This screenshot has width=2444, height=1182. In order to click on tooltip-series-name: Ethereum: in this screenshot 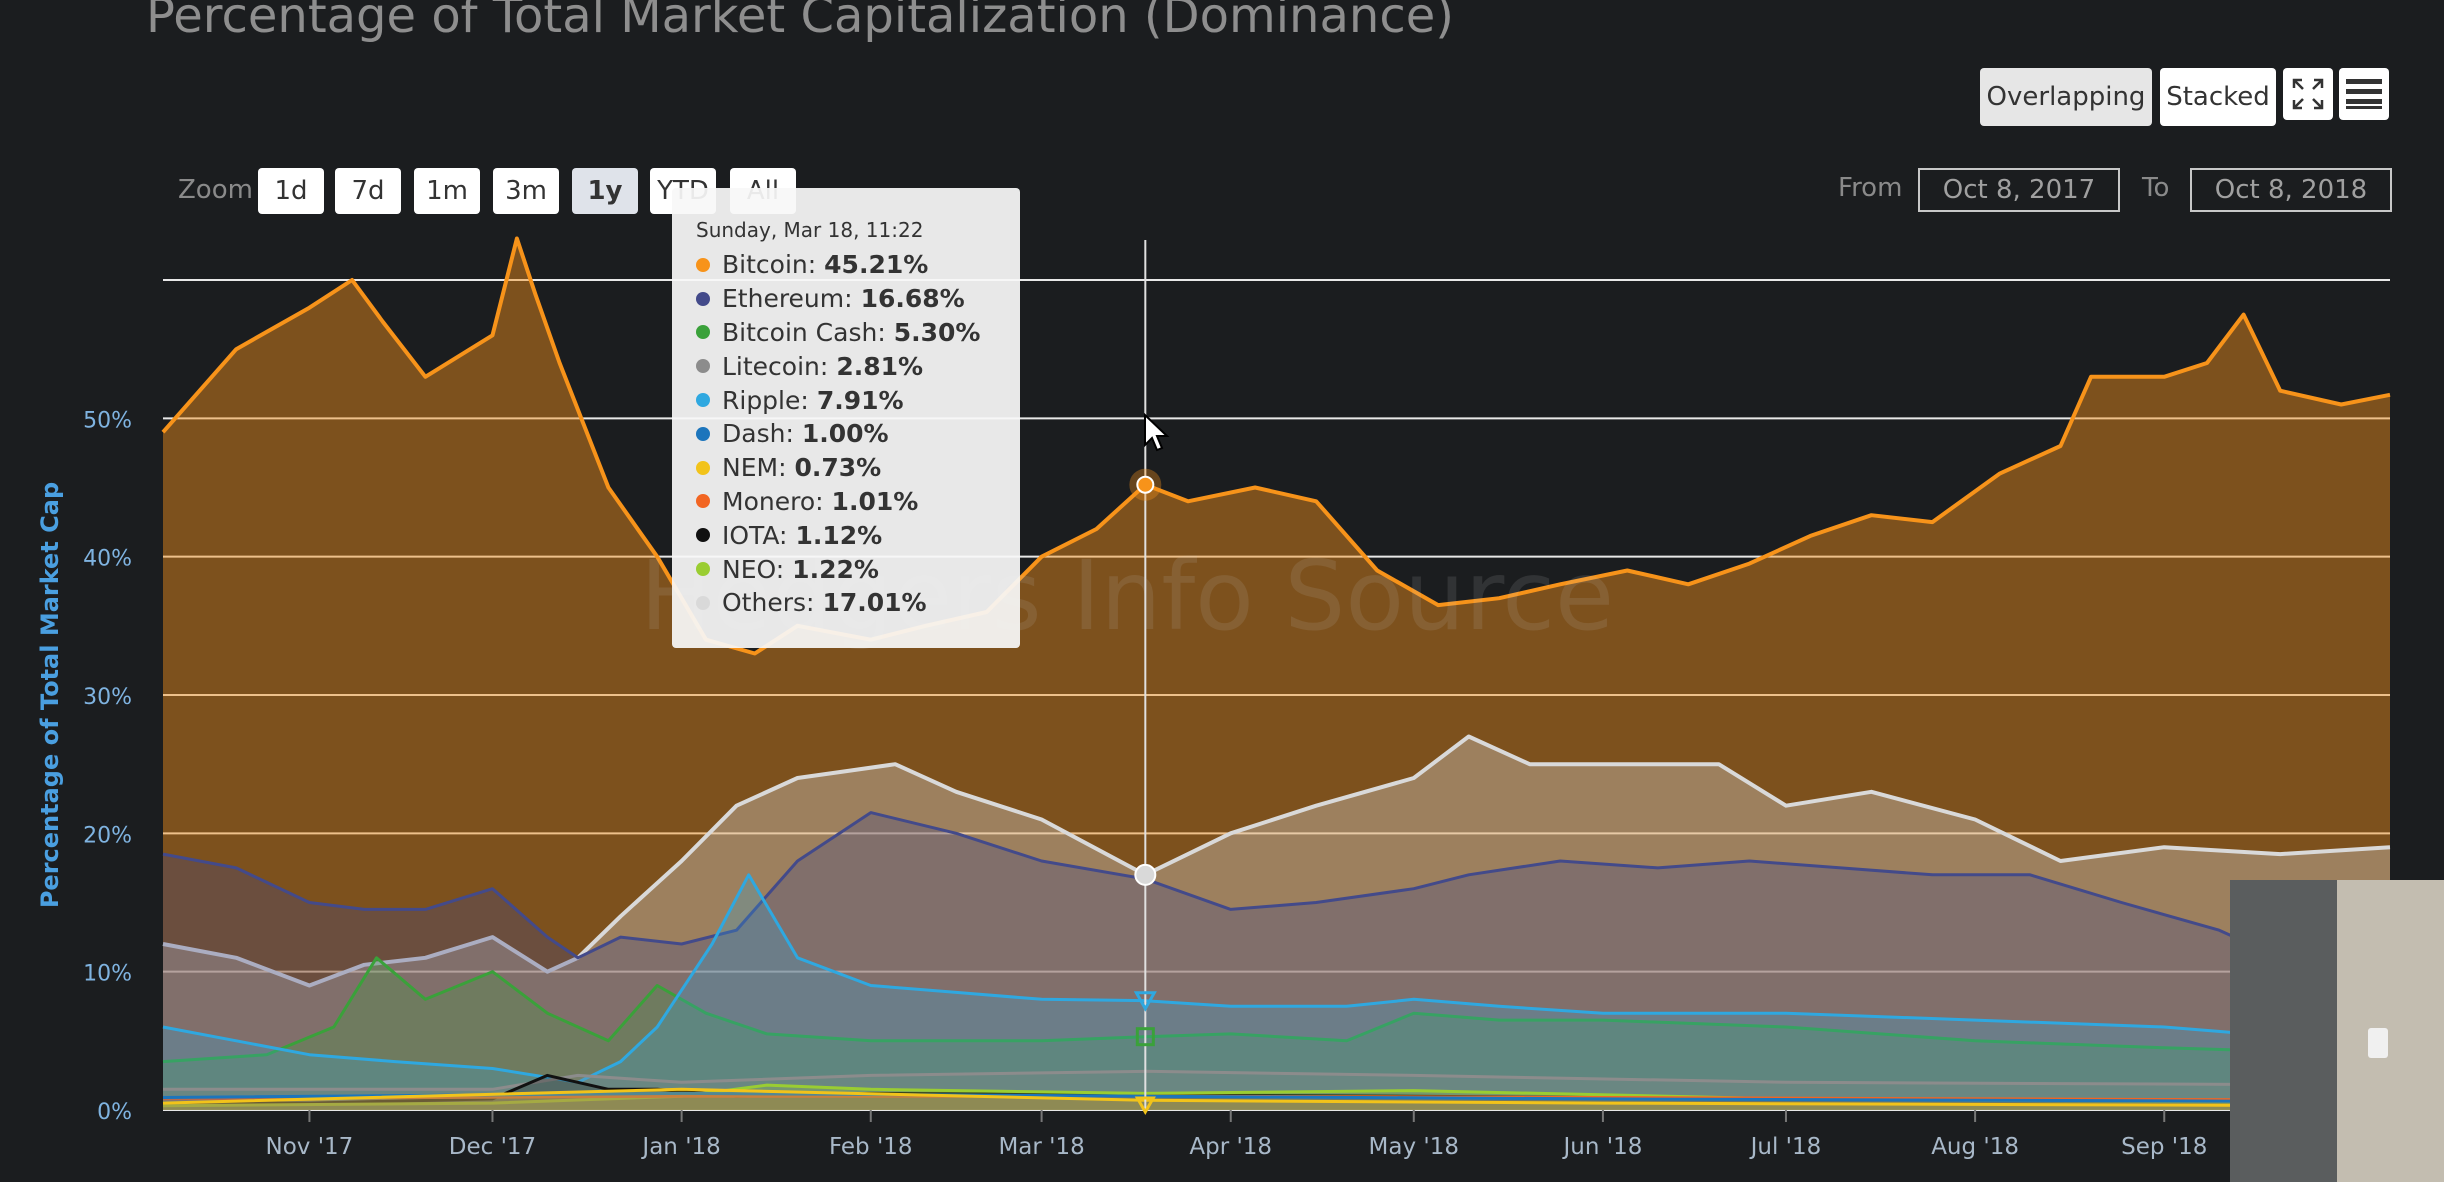, I will do `click(787, 299)`.